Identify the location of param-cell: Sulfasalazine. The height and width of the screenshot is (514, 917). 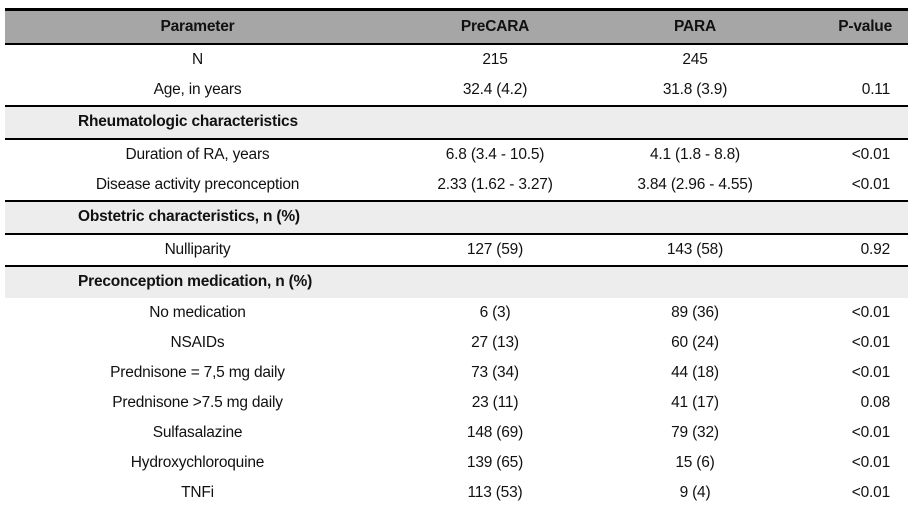
(197, 432).